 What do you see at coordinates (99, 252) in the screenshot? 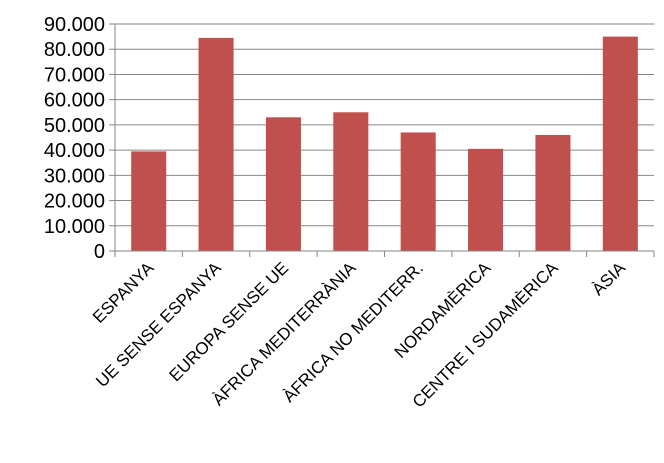
I see `y-tick-label: 0` at bounding box center [99, 252].